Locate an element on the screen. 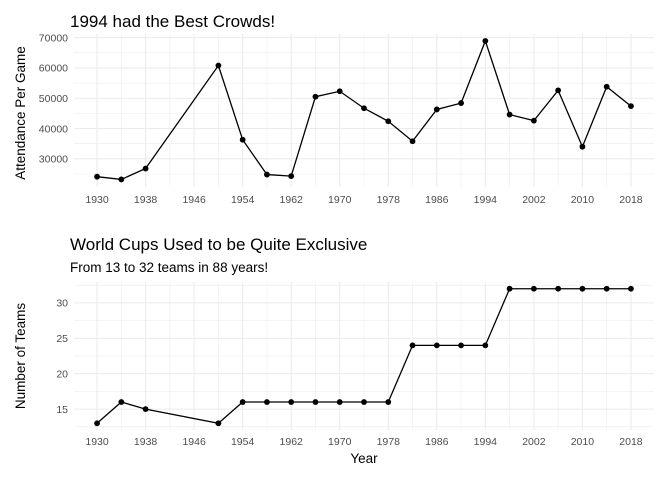 This screenshot has width=672, height=480. y-tick-labels: 30000 40000 50000 60000 70000 is located at coordinates (53, 98).